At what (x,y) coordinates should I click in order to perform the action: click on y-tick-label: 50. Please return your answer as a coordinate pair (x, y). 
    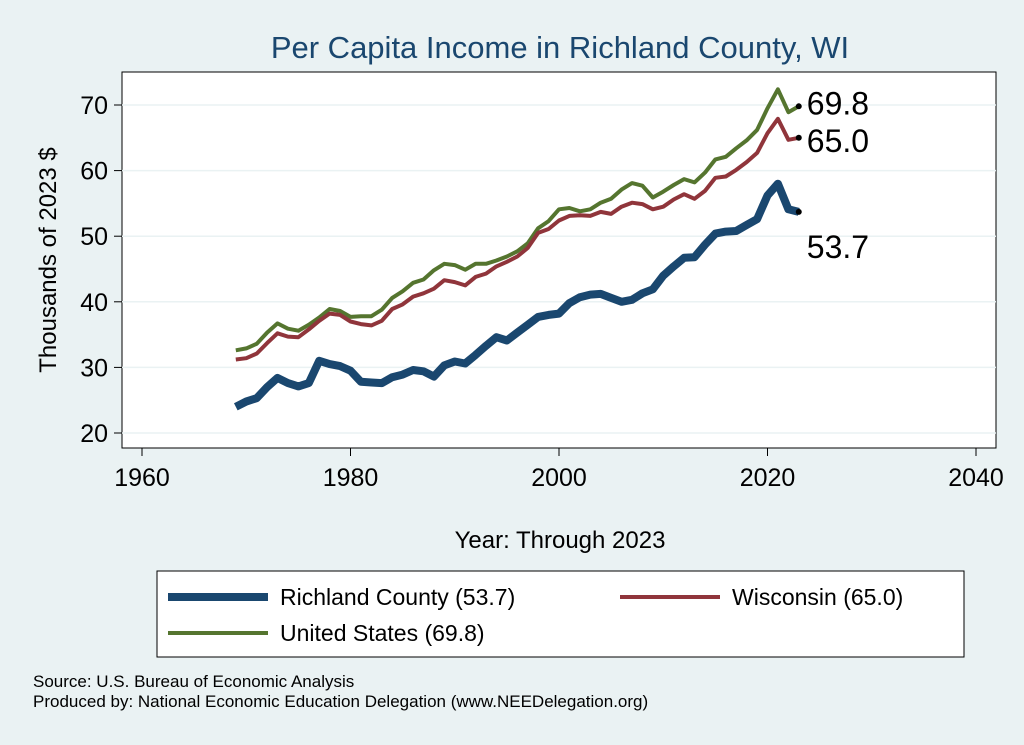
    Looking at the image, I should click on (94, 237).